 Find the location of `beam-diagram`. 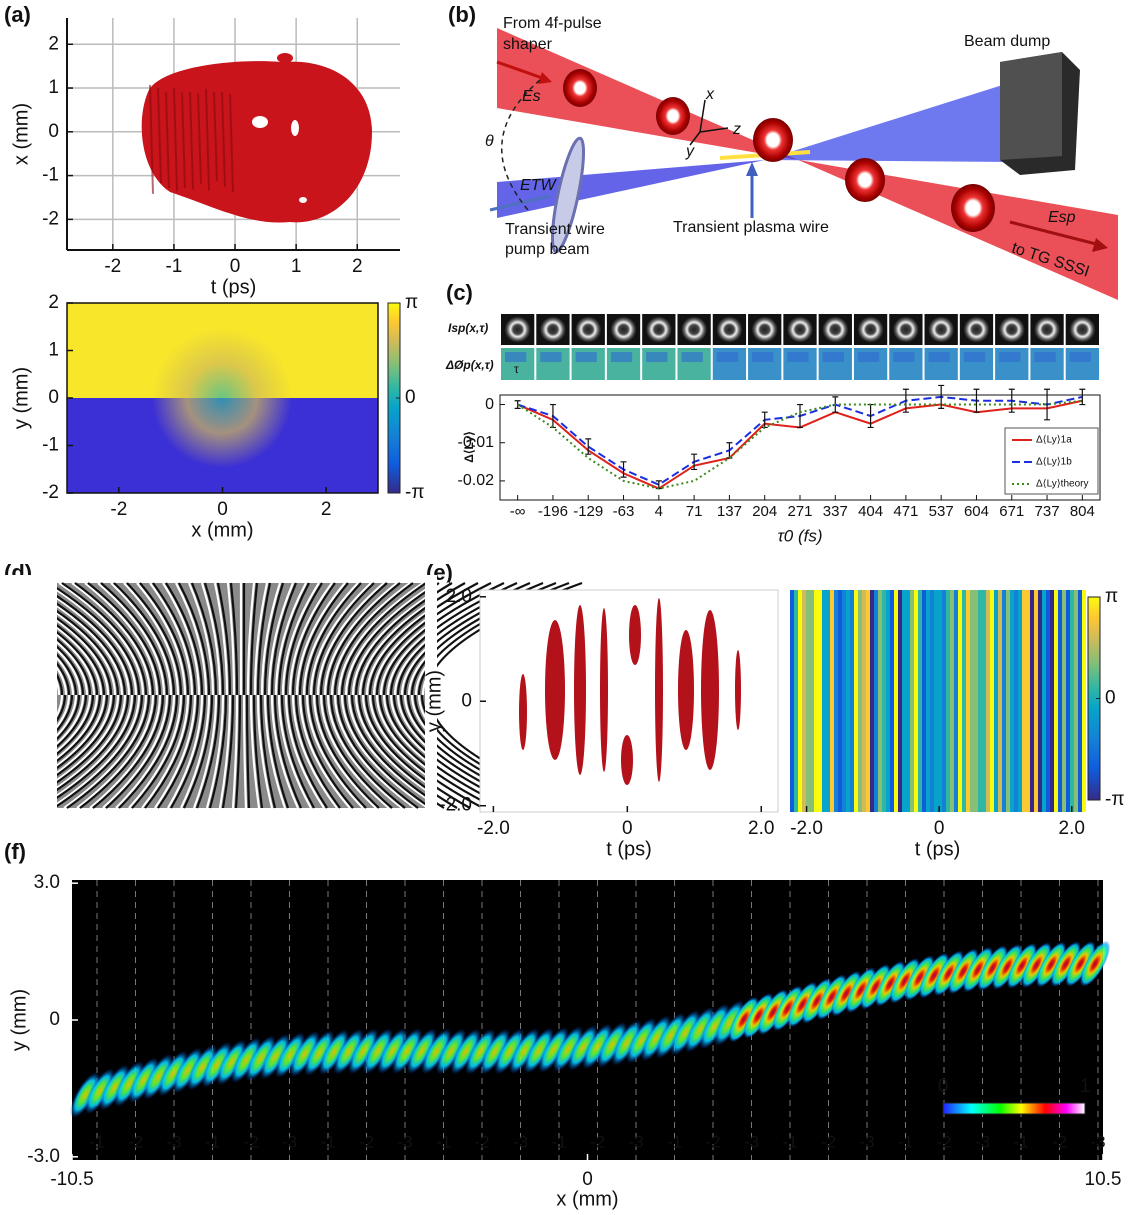

beam-diagram is located at coordinates (803, 164).